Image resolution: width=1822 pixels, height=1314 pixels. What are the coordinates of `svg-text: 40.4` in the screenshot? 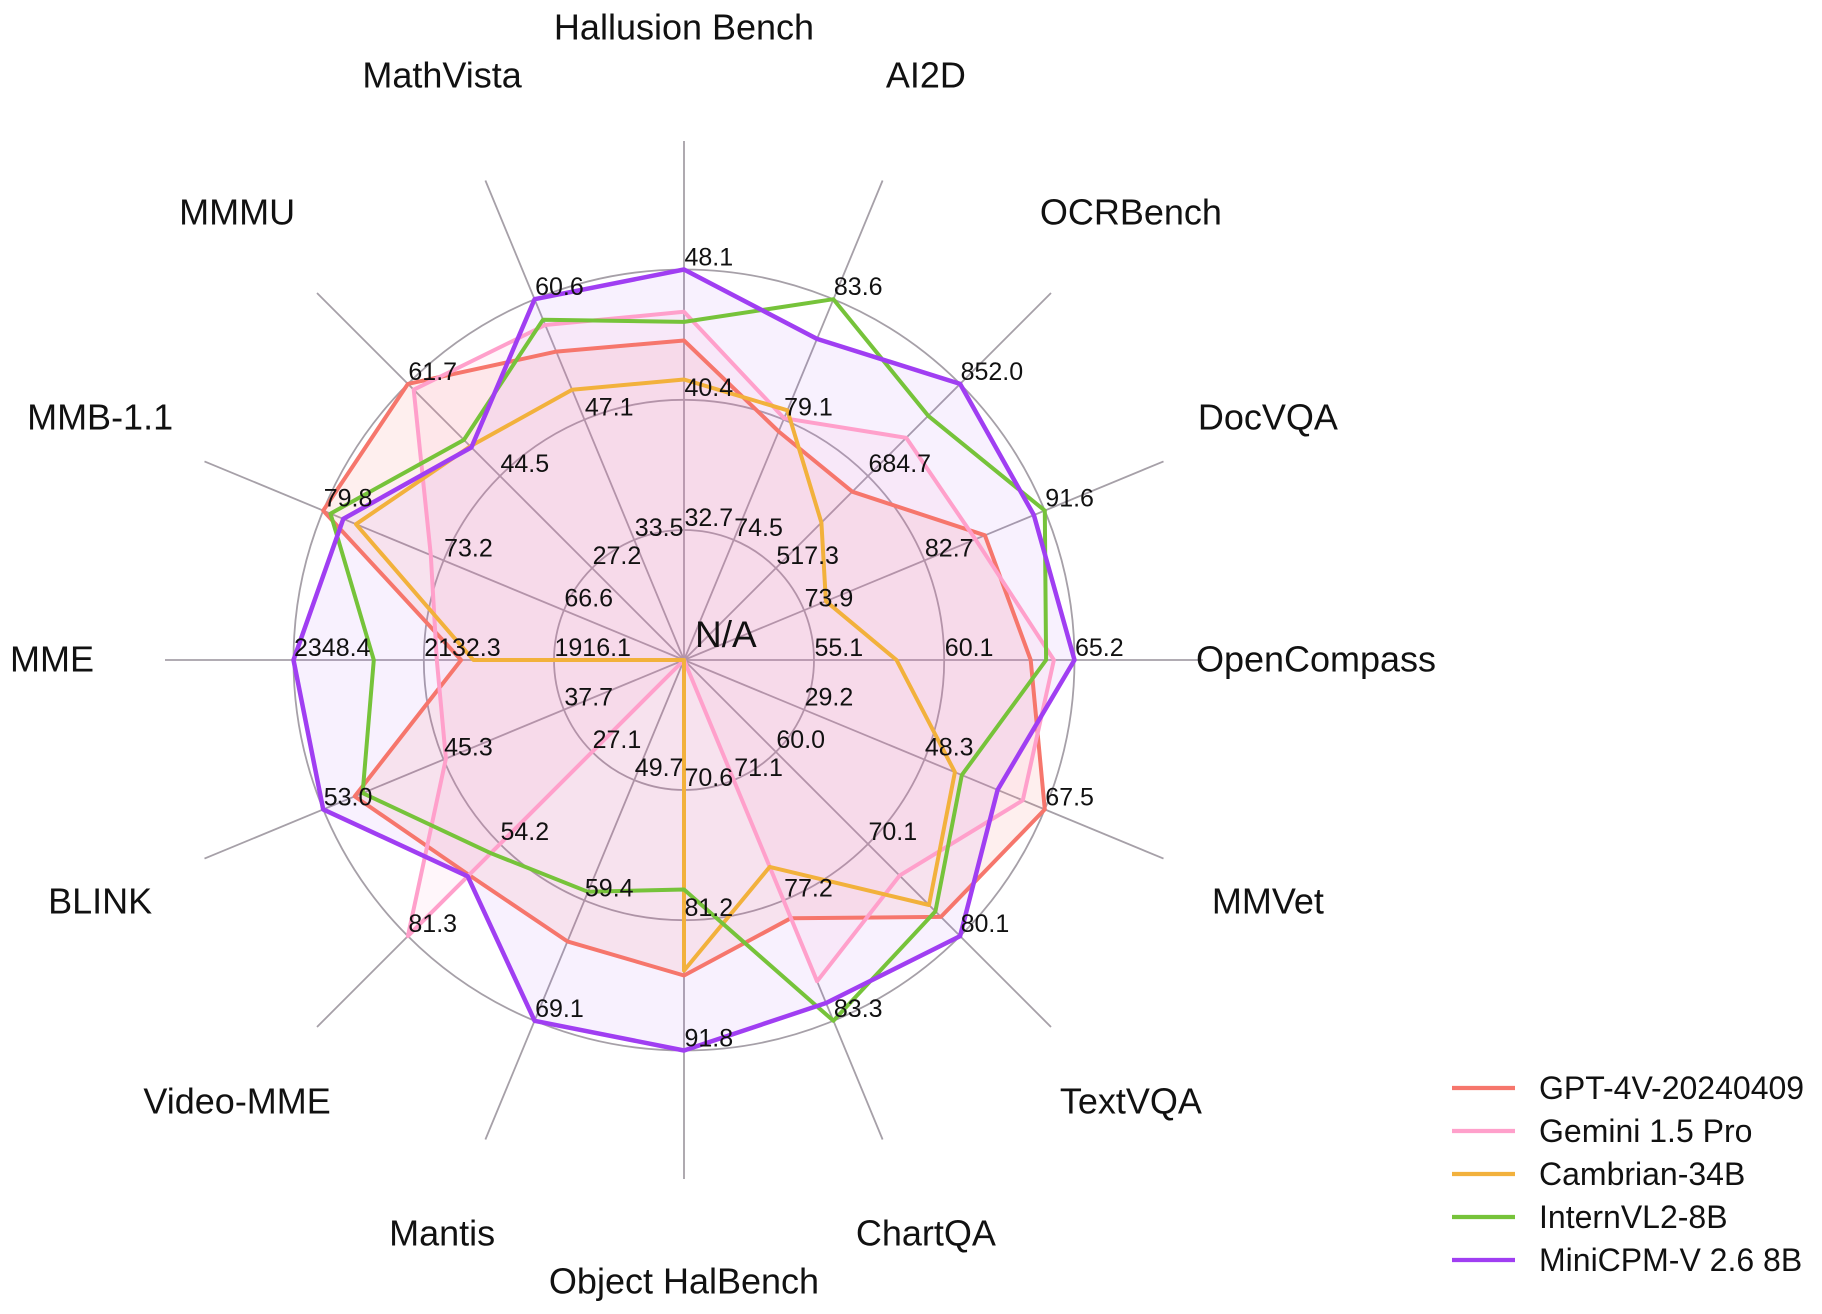 It's located at (709, 388).